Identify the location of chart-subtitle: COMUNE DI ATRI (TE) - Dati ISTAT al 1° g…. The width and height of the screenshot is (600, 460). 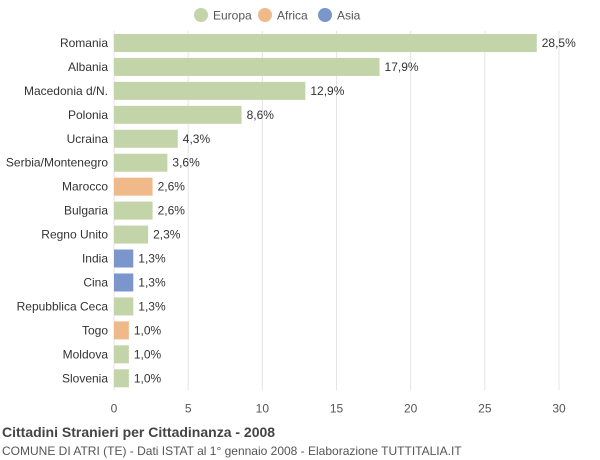
(232, 451).